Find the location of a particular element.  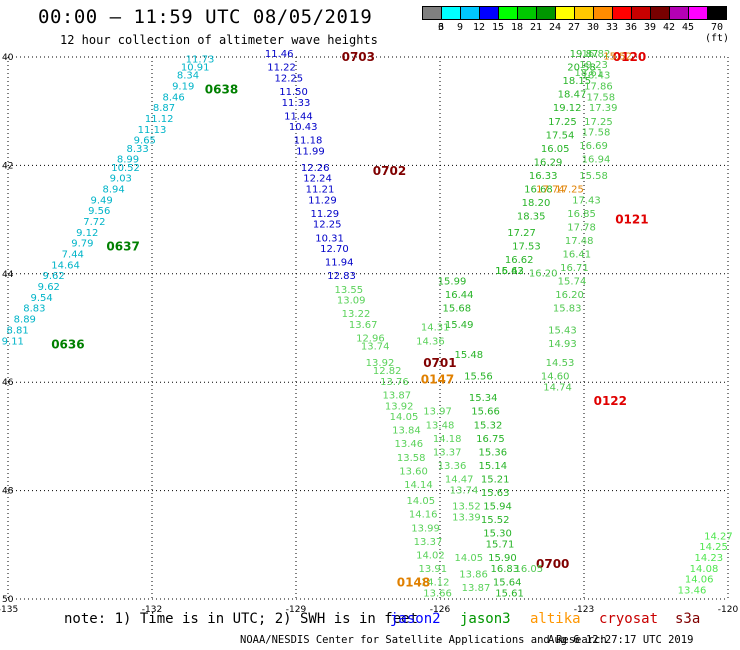

swh-value: 8.34 is located at coordinates (188, 76).